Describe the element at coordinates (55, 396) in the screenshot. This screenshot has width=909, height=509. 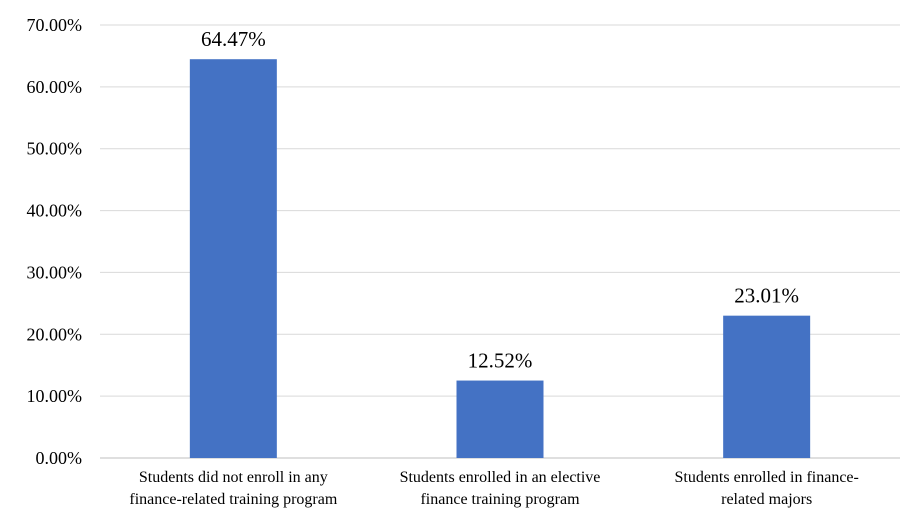
I see `y-tick-label: 10.00%` at that location.